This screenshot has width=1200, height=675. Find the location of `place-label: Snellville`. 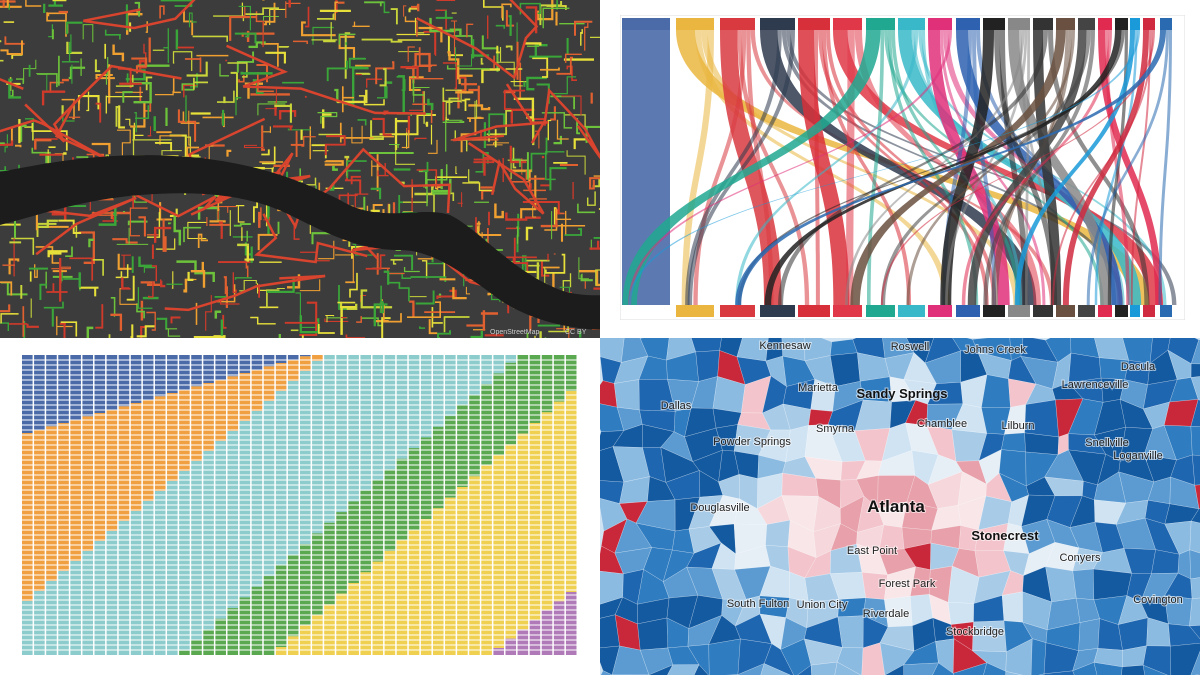

place-label: Snellville is located at coordinates (1106, 443).